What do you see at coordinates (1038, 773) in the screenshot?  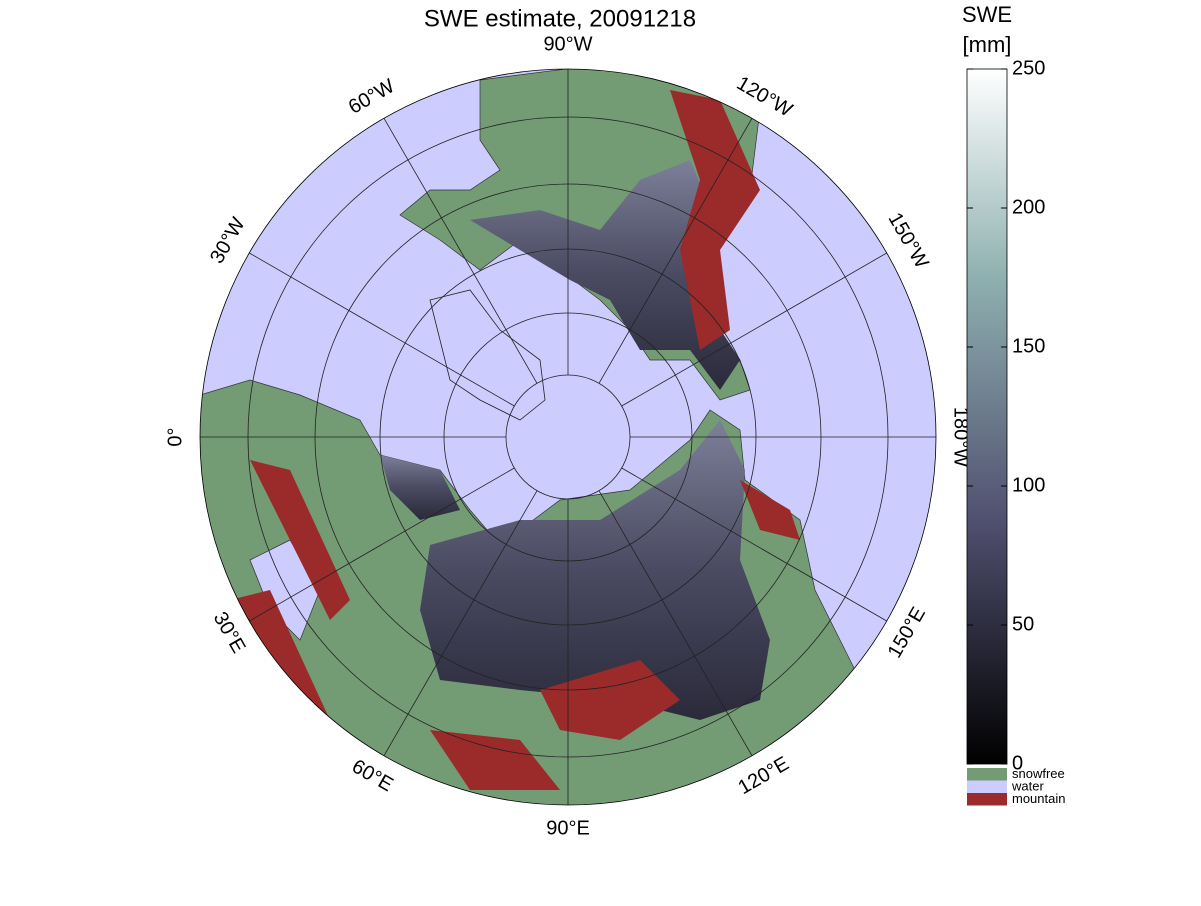 I see `legend-label: snowfree` at bounding box center [1038, 773].